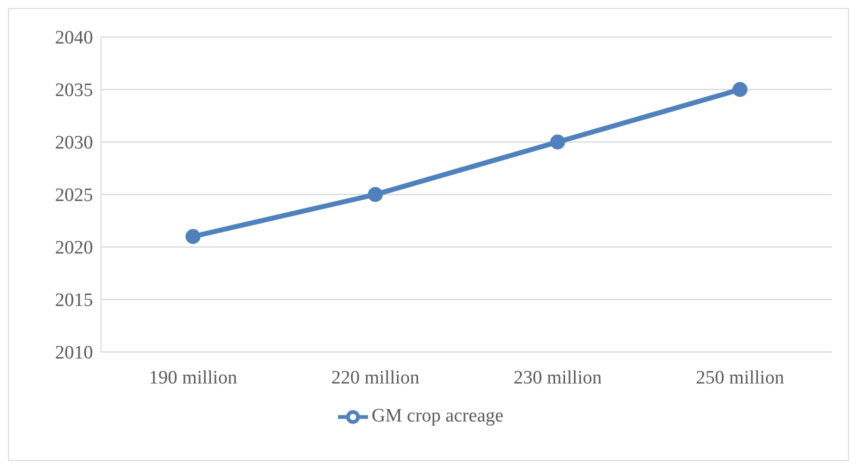 This screenshot has width=857, height=469. Describe the element at coordinates (74, 353) in the screenshot. I see `y-tick-label: 2010` at that location.